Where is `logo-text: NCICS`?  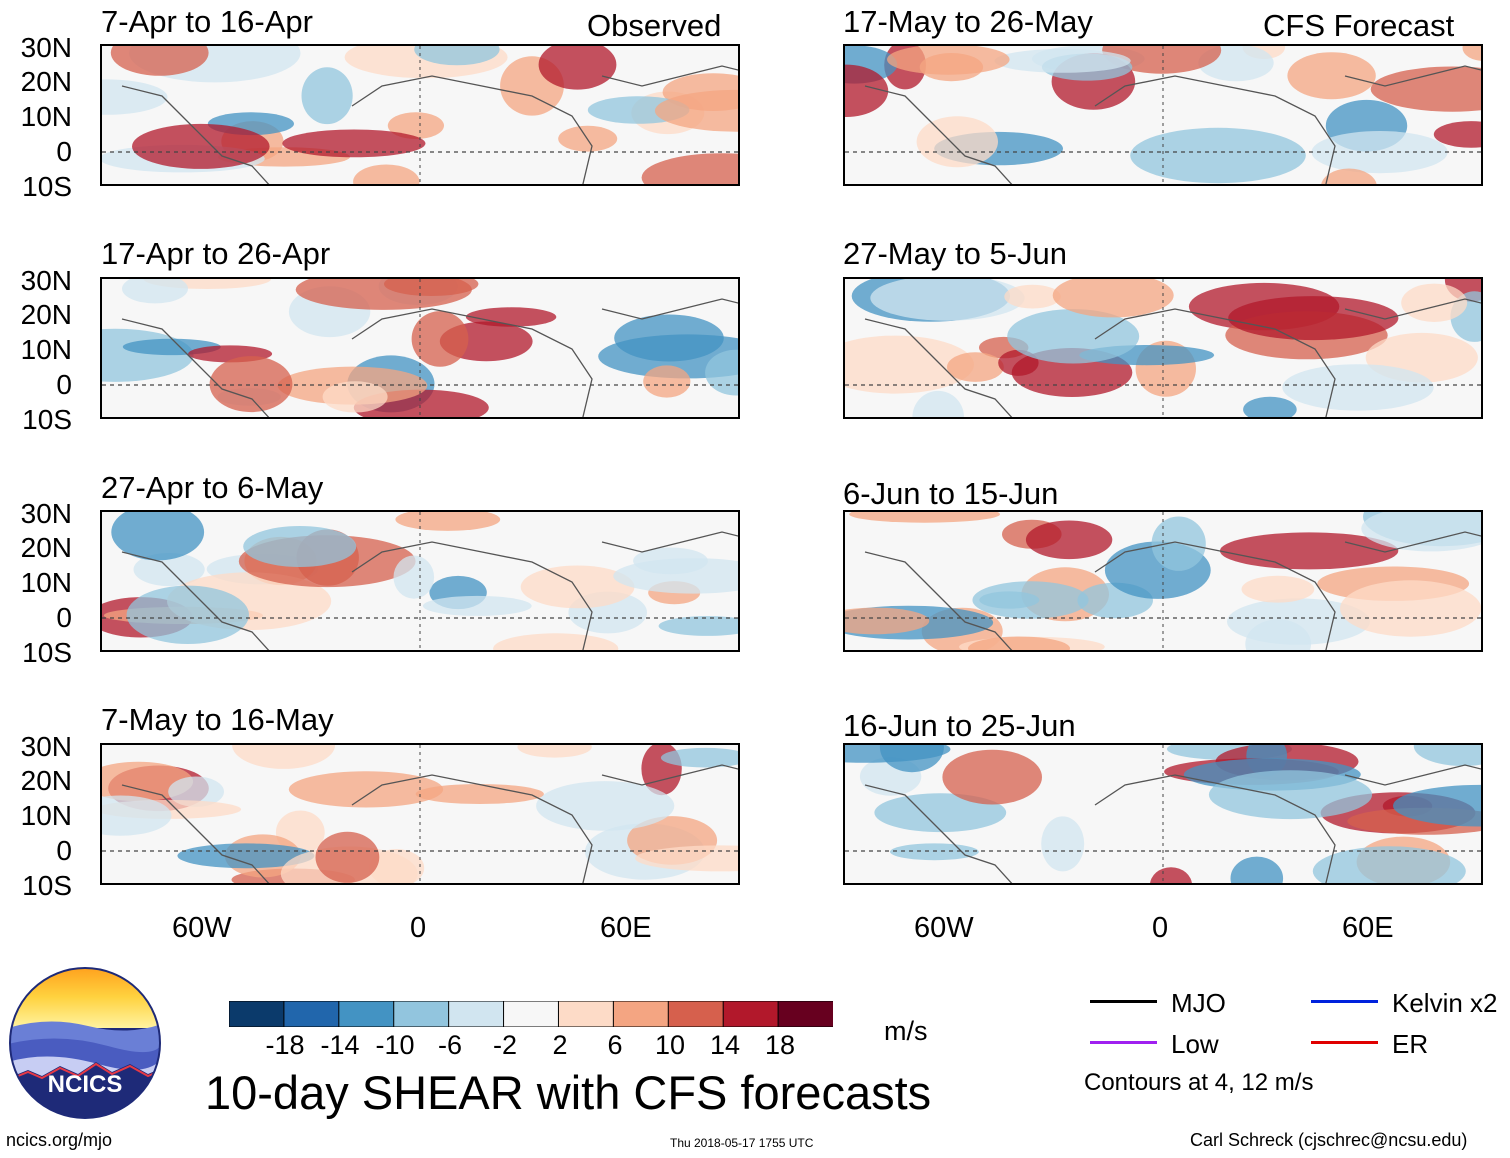
logo-text: NCICS is located at coordinates (85, 1084).